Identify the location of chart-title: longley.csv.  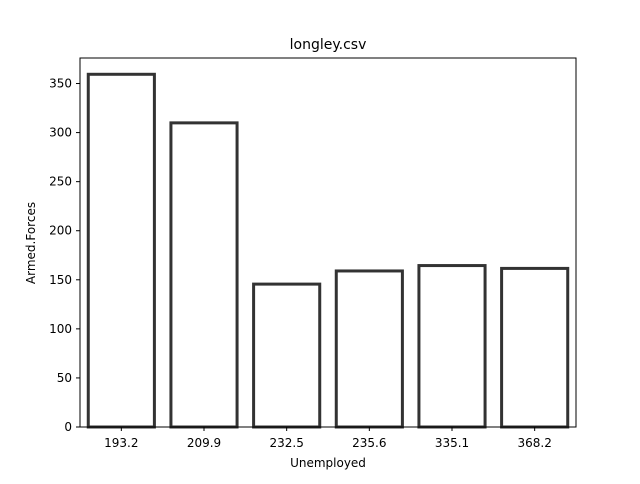
(328, 45).